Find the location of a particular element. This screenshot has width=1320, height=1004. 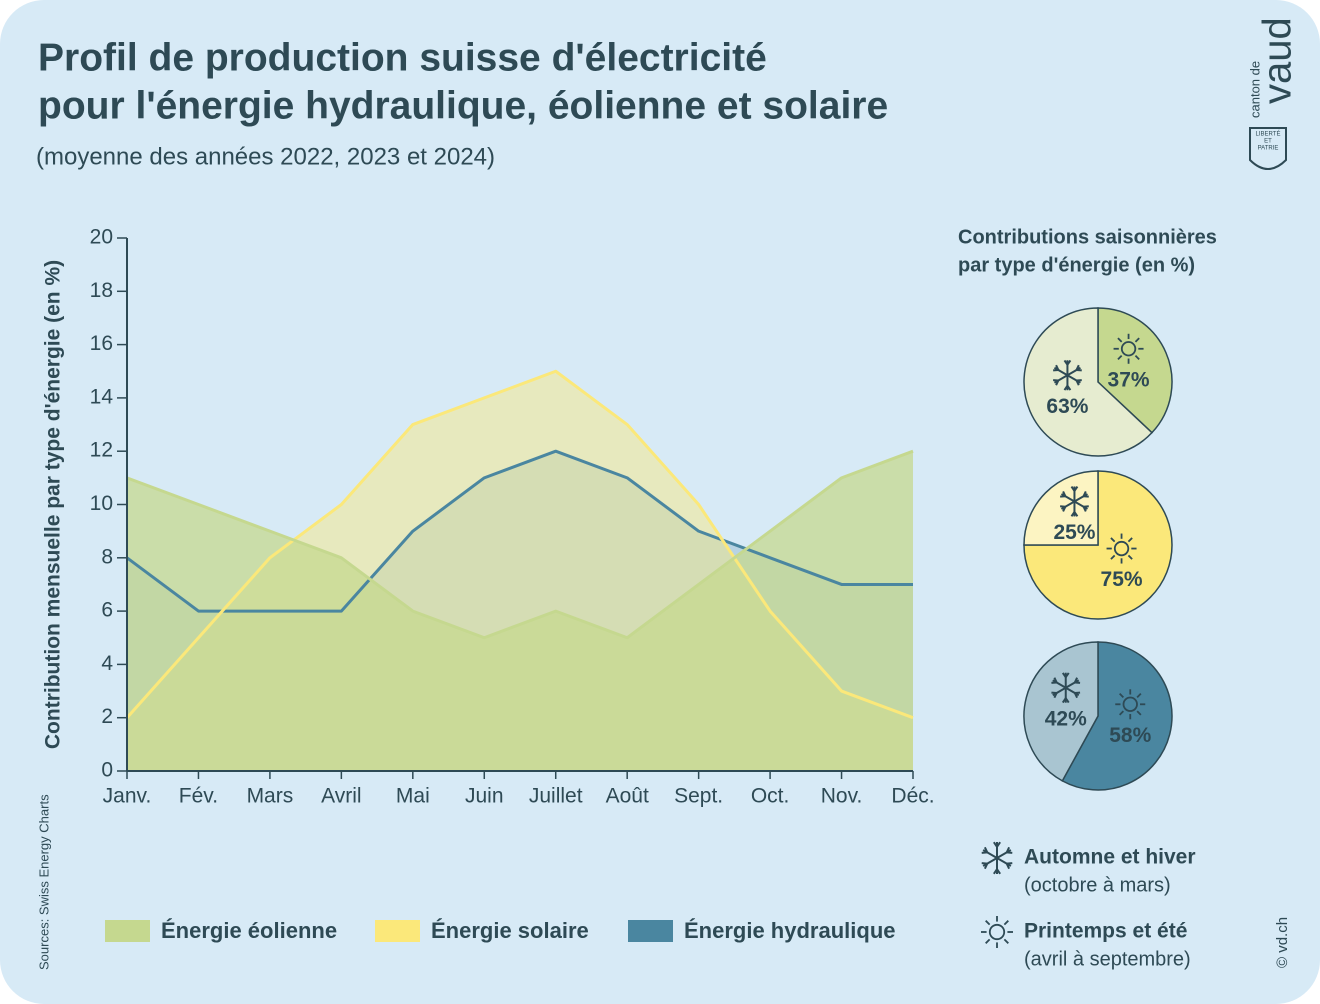

pie-value-label: 25% is located at coordinates (1074, 532).